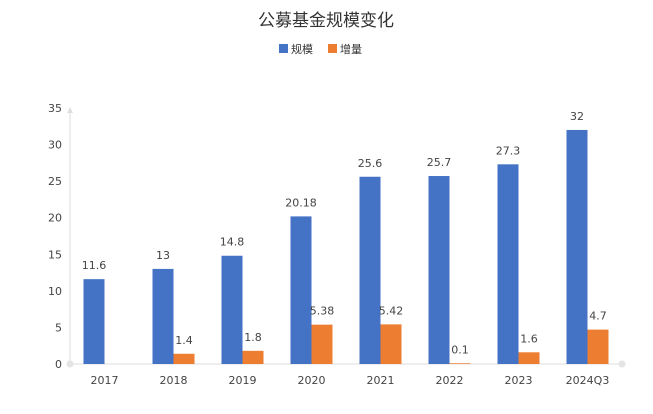 The image size is (653, 414). Describe the element at coordinates (55, 254) in the screenshot. I see `y-tick-label: 15` at that location.